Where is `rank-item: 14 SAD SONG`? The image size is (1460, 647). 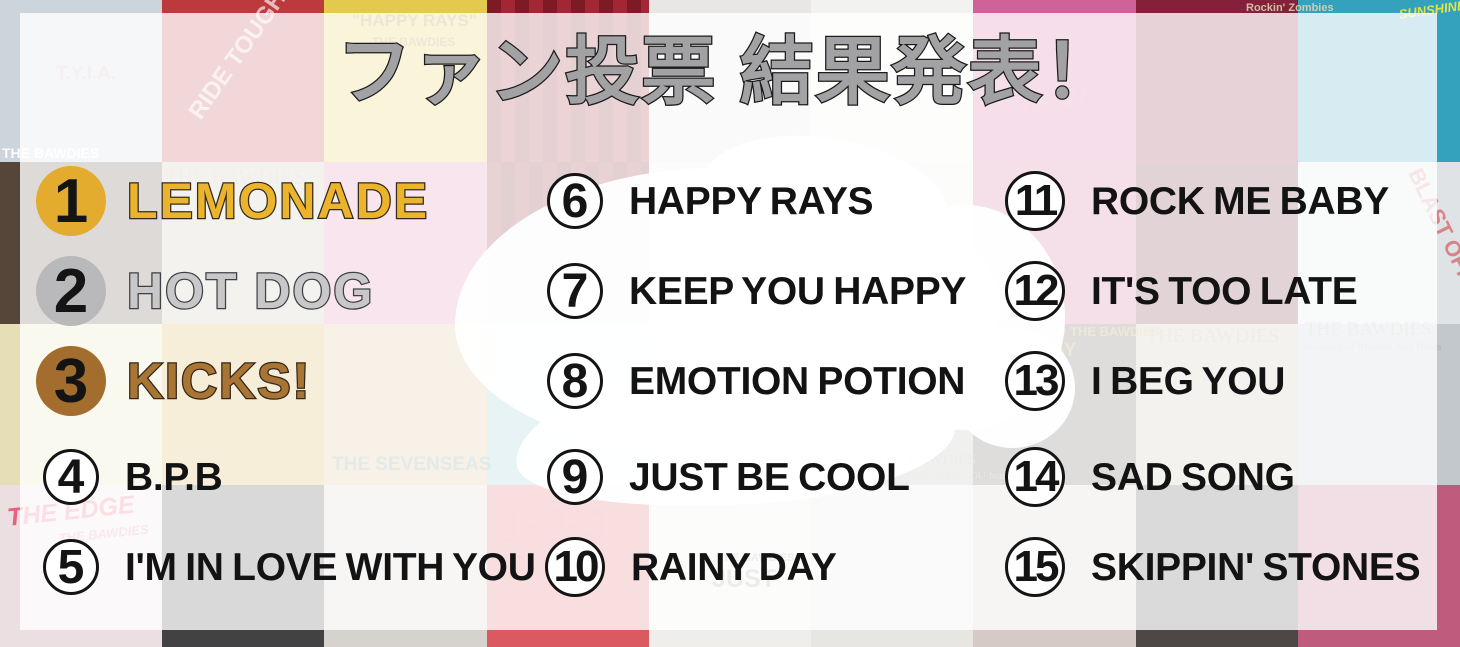 rank-item: 14 SAD SONG is located at coordinates (1150, 477).